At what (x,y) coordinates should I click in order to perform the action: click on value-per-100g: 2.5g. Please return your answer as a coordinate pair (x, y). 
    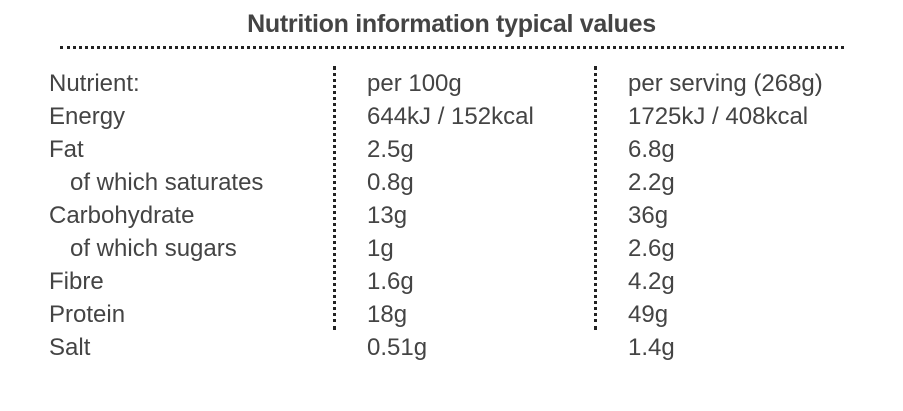
    Looking at the image, I should click on (390, 149).